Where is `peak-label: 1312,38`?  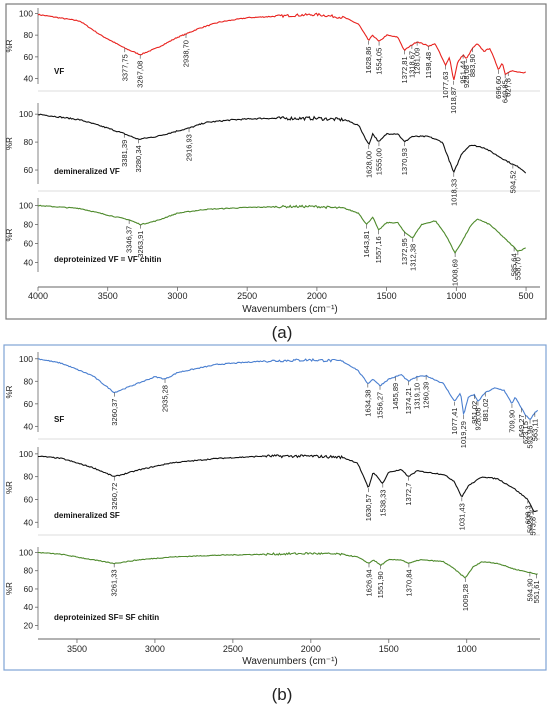 peak-label: 1312,38 is located at coordinates (412, 257).